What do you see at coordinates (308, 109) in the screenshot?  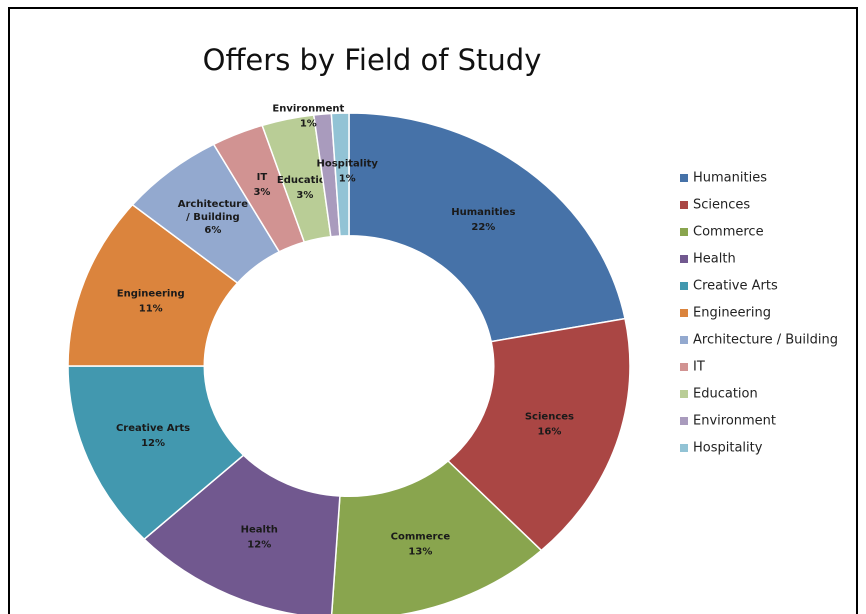 I see `slice-label: Environment` at bounding box center [308, 109].